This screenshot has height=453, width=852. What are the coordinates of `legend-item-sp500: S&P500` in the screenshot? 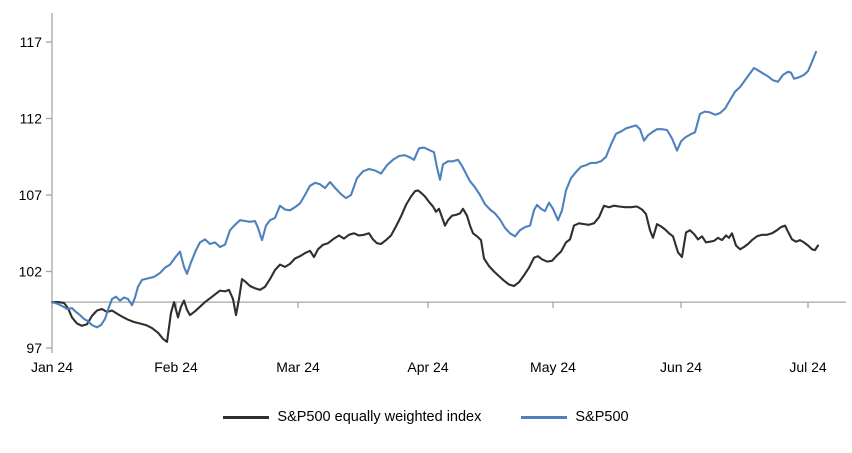 It's located at (575, 417).